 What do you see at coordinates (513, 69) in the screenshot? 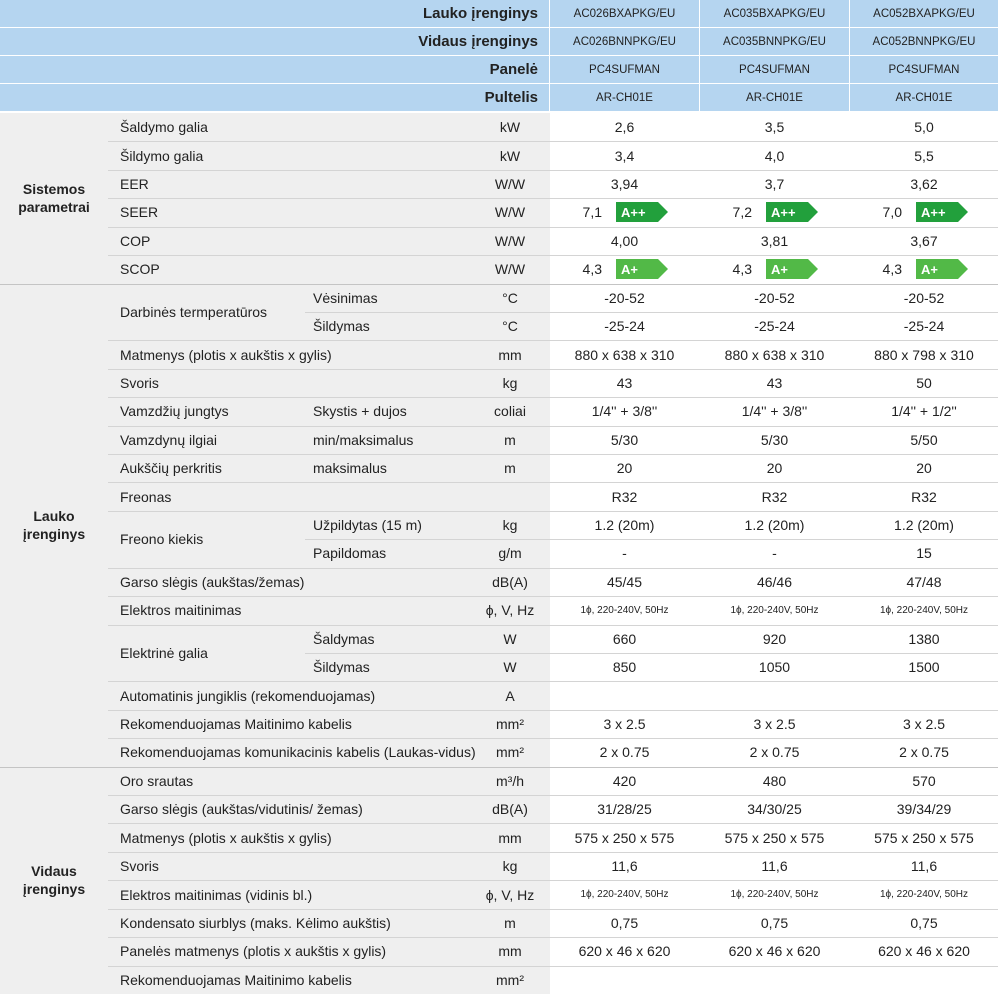
I see `header-label: Panelė` at bounding box center [513, 69].